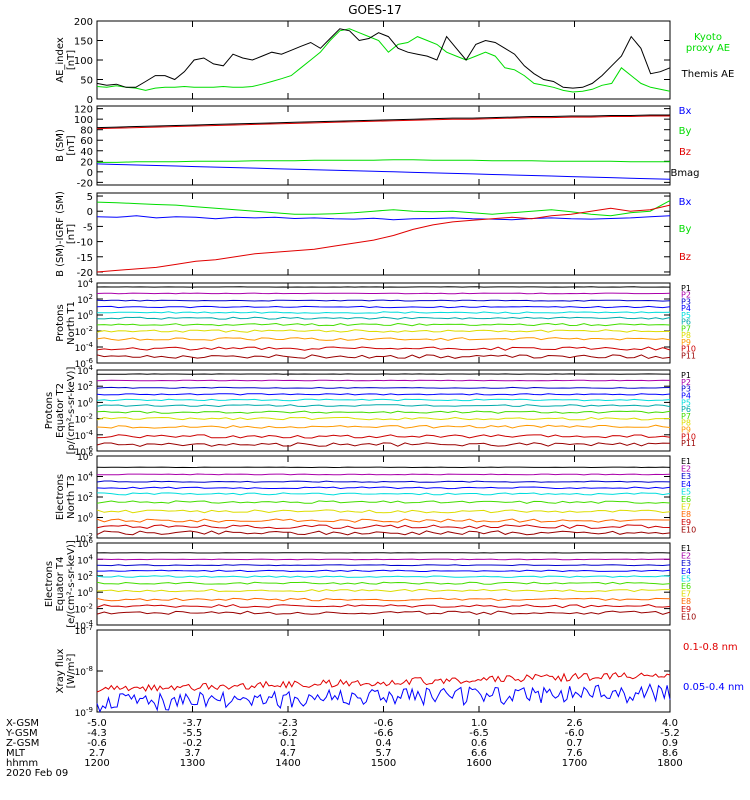  Describe the element at coordinates (37, 773) in the screenshot. I see `date-label: 2020 Feb 09` at that location.